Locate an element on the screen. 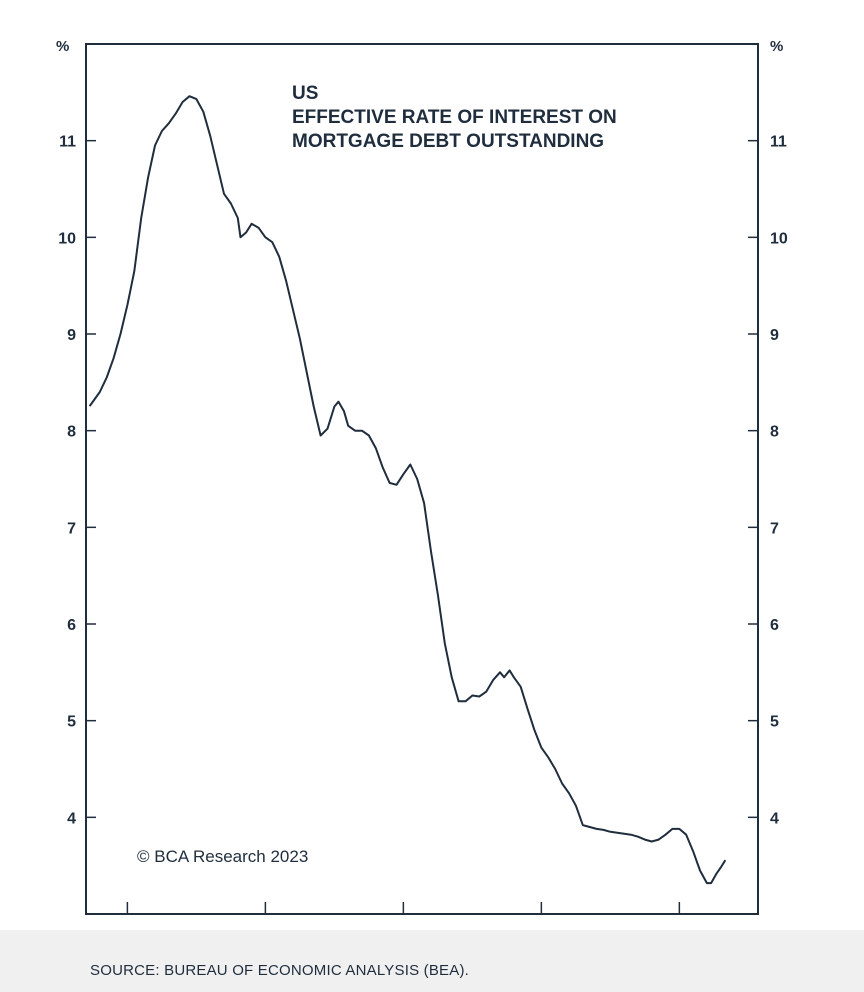 The width and height of the screenshot is (864, 992). y-tick-label-left: 9 is located at coordinates (71, 335).